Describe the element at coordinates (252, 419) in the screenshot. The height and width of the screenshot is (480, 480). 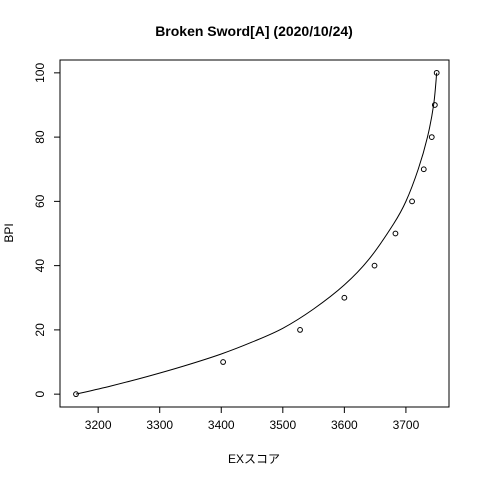
I see `x-axis: 3200 3300 3400 3500 3600 3700` at that location.